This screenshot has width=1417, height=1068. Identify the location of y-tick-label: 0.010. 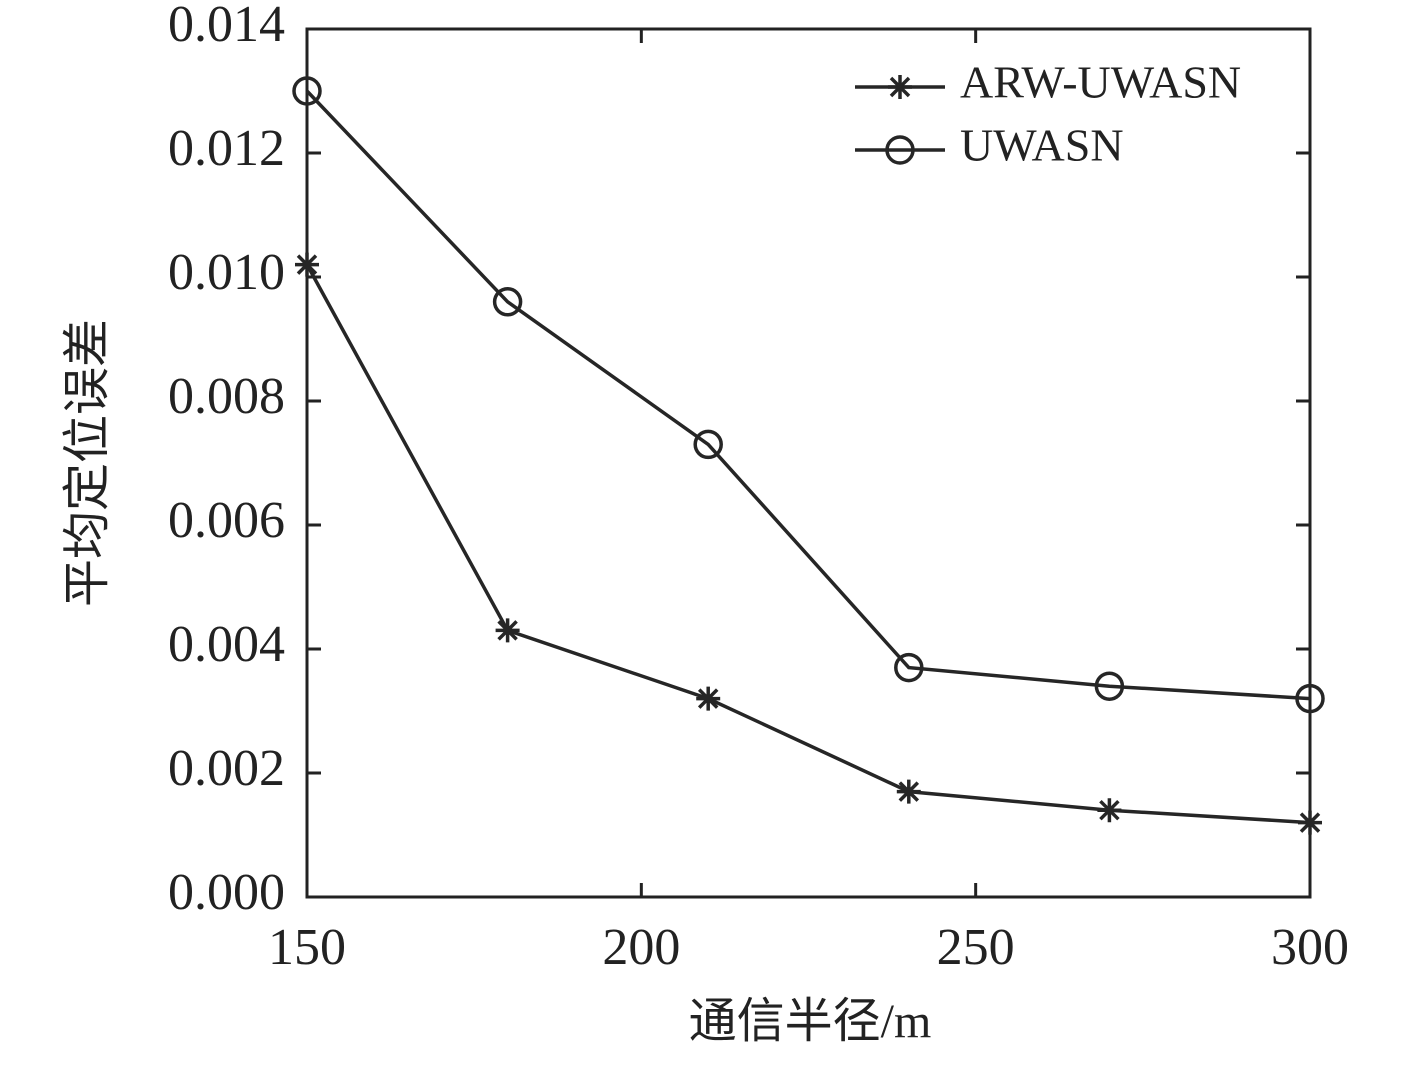
(226, 272).